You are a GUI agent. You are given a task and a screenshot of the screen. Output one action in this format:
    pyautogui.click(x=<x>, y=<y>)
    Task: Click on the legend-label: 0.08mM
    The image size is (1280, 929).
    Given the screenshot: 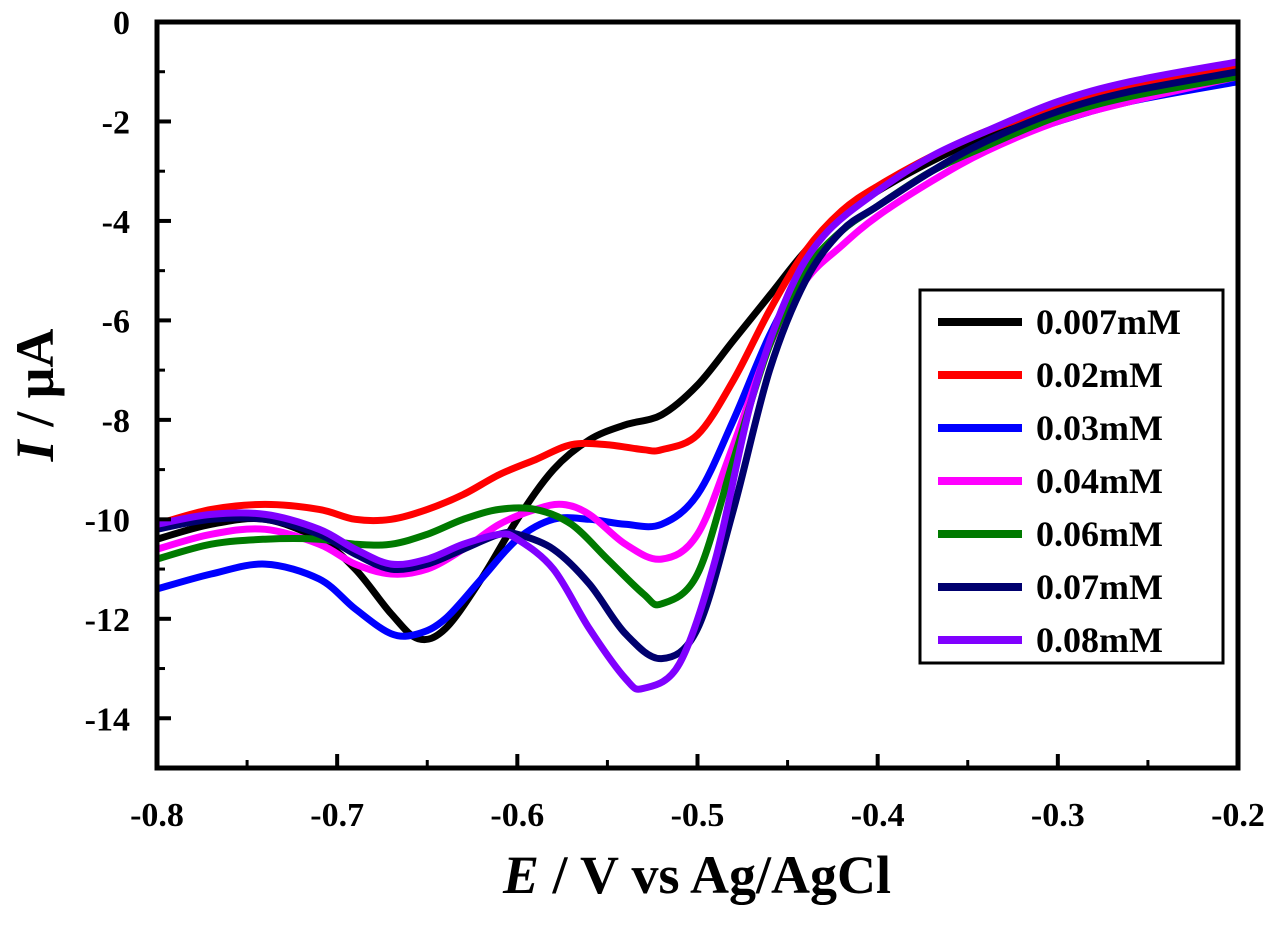 What is the action you would take?
    pyautogui.click(x=1099, y=640)
    